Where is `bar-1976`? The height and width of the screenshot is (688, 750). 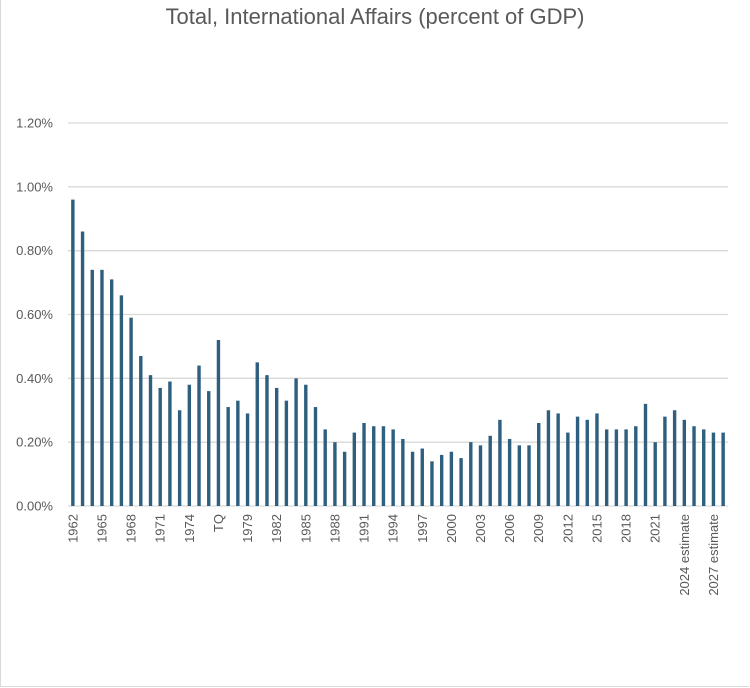 bar-1976 is located at coordinates (209, 448).